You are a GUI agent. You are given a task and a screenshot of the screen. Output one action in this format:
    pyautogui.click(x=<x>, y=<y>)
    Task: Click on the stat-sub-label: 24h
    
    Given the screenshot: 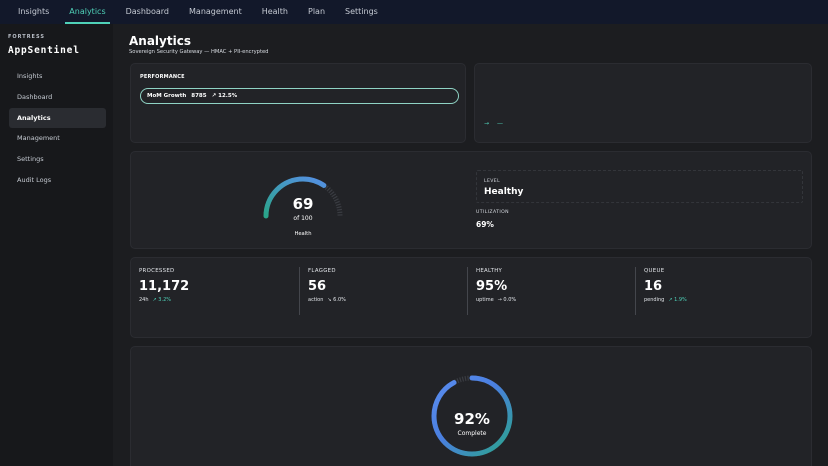 What is the action you would take?
    pyautogui.click(x=144, y=300)
    